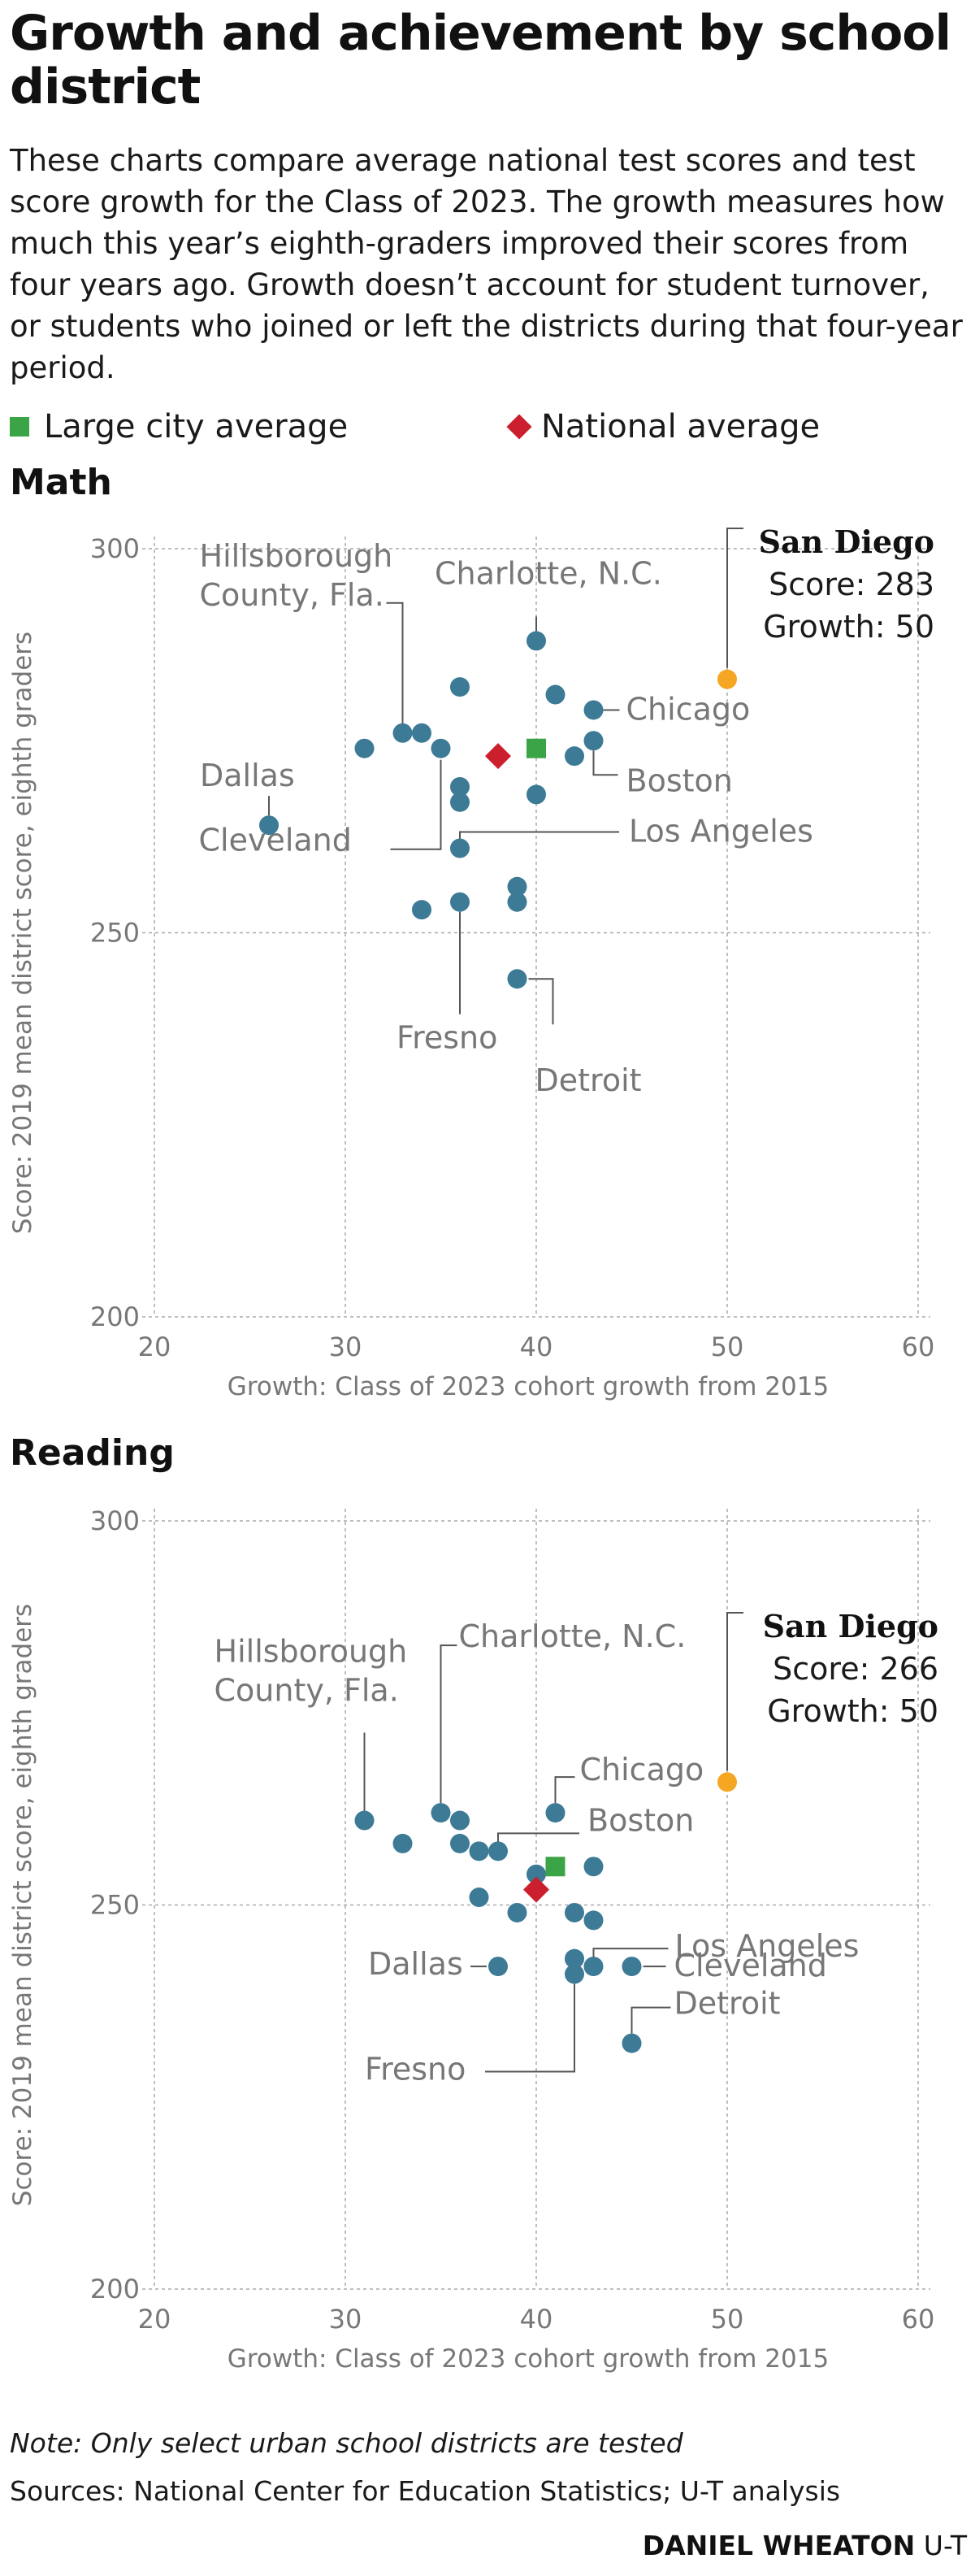 This screenshot has height=2576, width=975. Describe the element at coordinates (805, 2545) in the screenshot. I see `credit: DANIEL WHEATON U-T` at that location.